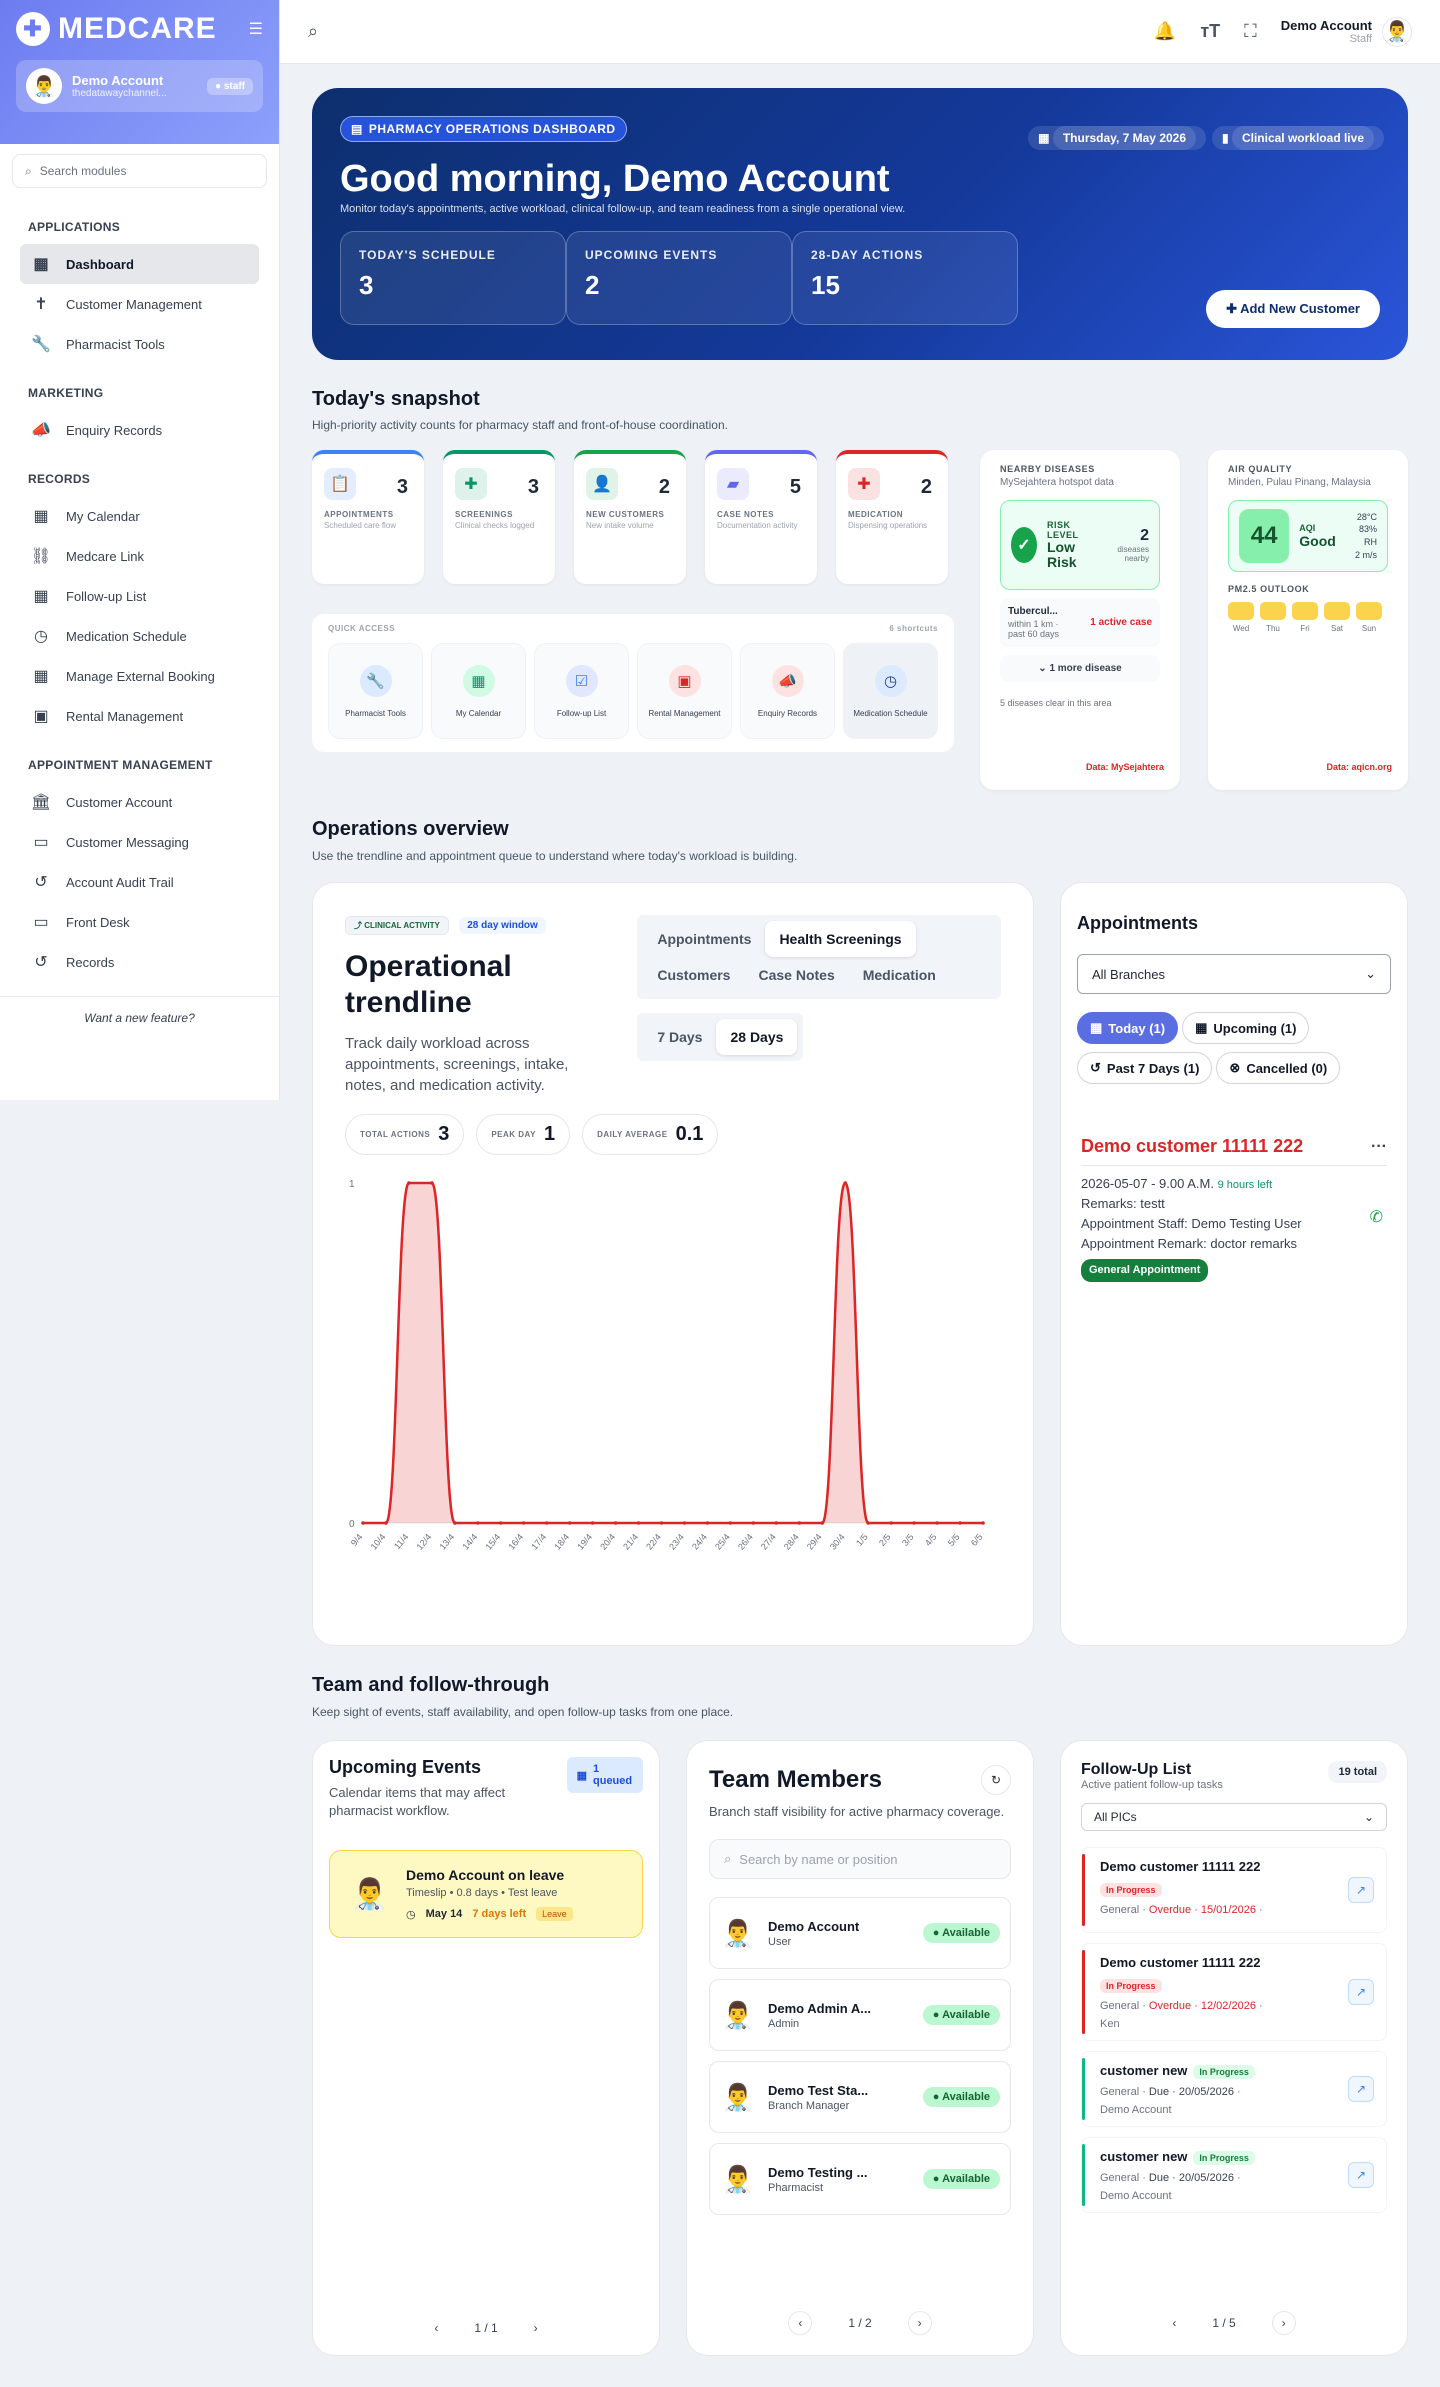 This screenshot has width=1440, height=2387. What do you see at coordinates (139, 676) in the screenshot?
I see `sidebar-item-manage-external-booking: ▦ Manage External Booking` at bounding box center [139, 676].